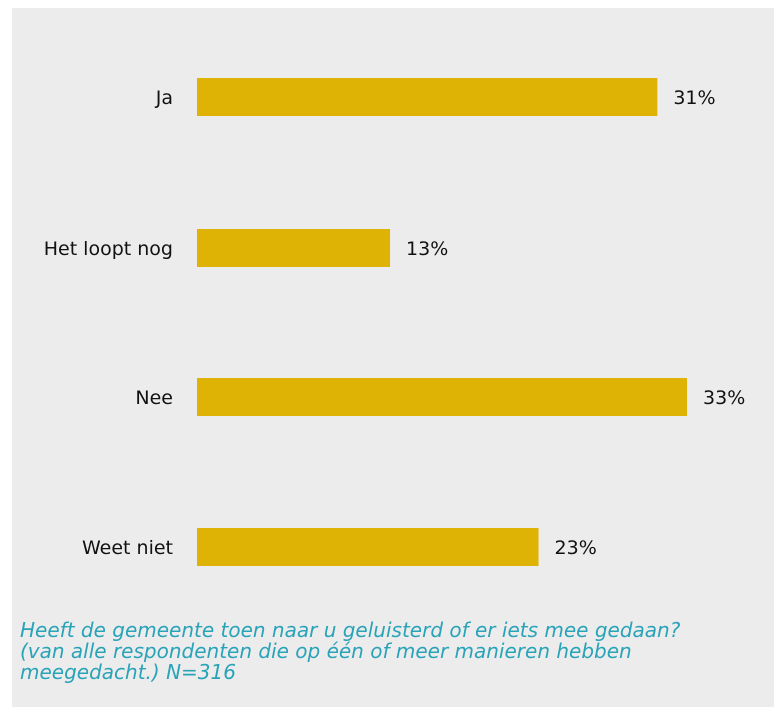 This screenshot has width=774, height=707. Describe the element at coordinates (164, 98) in the screenshot. I see `category-label: Ja` at that location.